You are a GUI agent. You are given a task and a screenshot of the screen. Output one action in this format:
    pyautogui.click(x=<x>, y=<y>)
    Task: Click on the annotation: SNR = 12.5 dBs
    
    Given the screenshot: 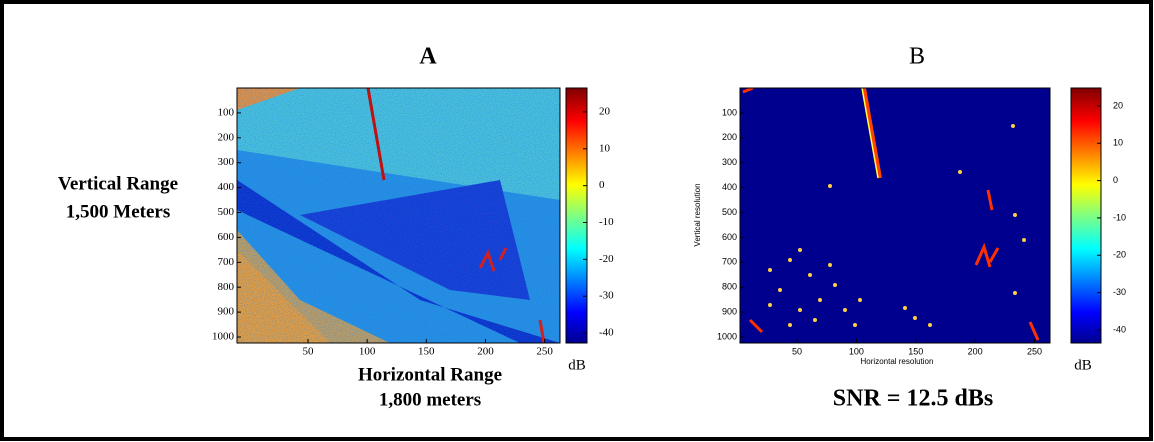 What is the action you would take?
    pyautogui.click(x=913, y=399)
    